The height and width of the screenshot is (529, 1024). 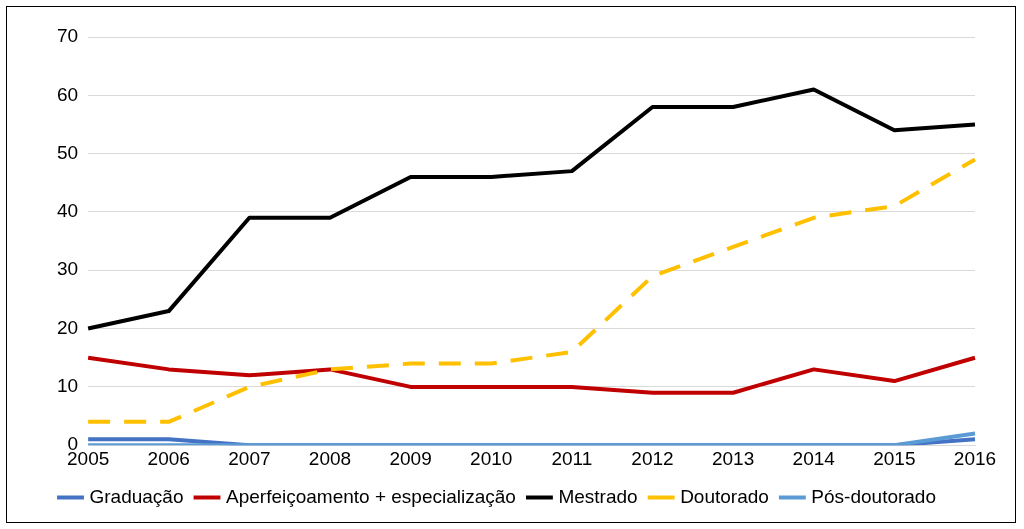 What do you see at coordinates (874, 496) in the screenshot?
I see `legend-label: Pós-doutorado` at bounding box center [874, 496].